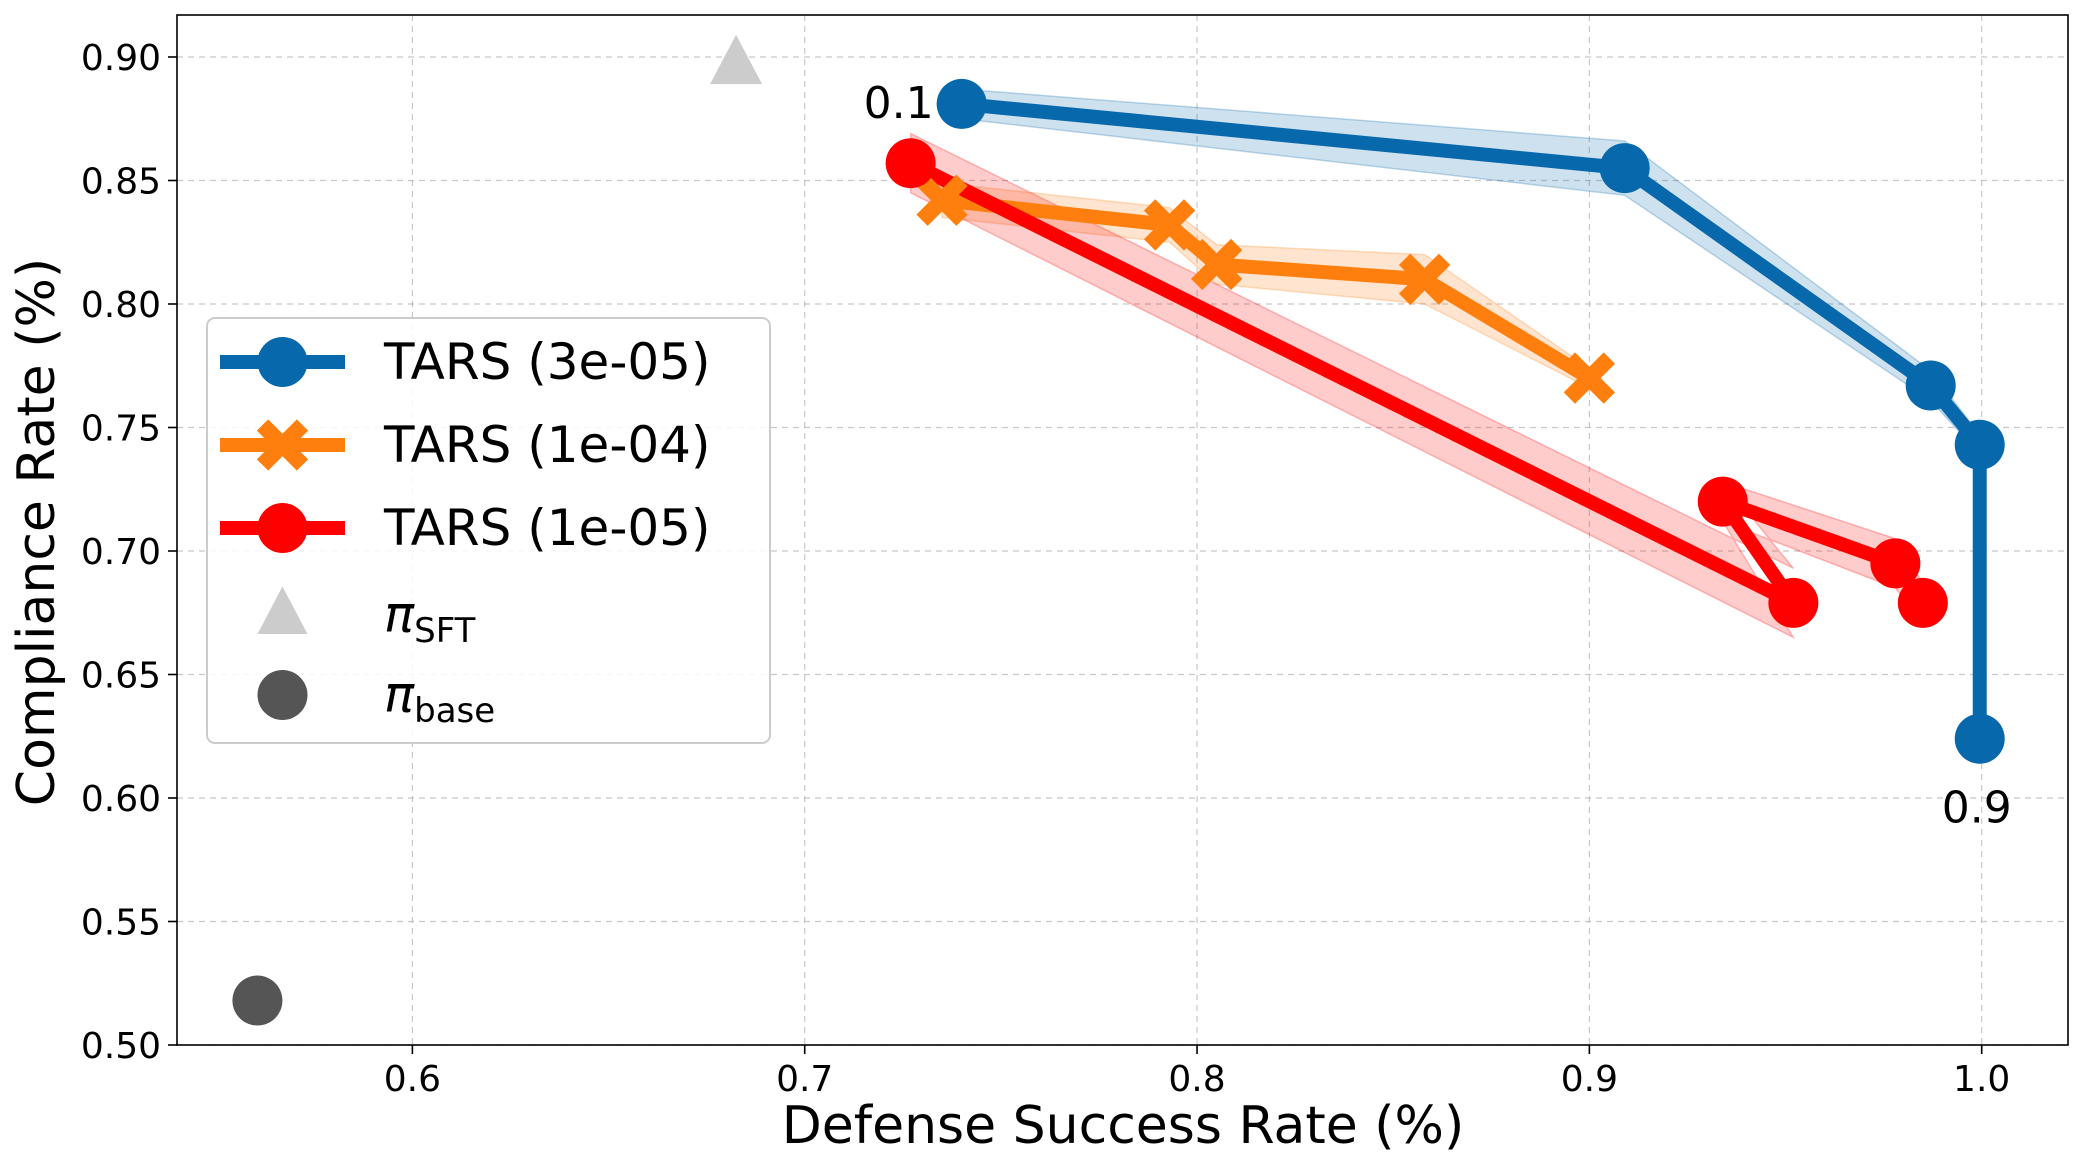  What do you see at coordinates (37, 532) in the screenshot?
I see `y-axis-label: Compliance Rate (%)` at bounding box center [37, 532].